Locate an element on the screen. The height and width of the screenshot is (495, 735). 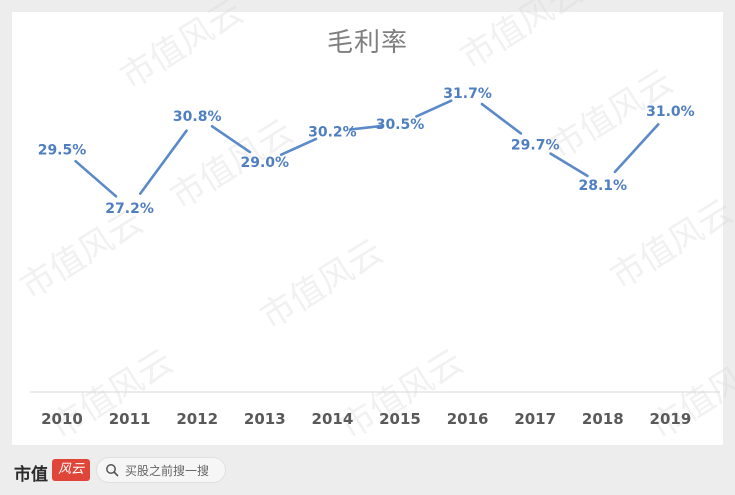
x-tick-label: 2010 is located at coordinates (62, 419).